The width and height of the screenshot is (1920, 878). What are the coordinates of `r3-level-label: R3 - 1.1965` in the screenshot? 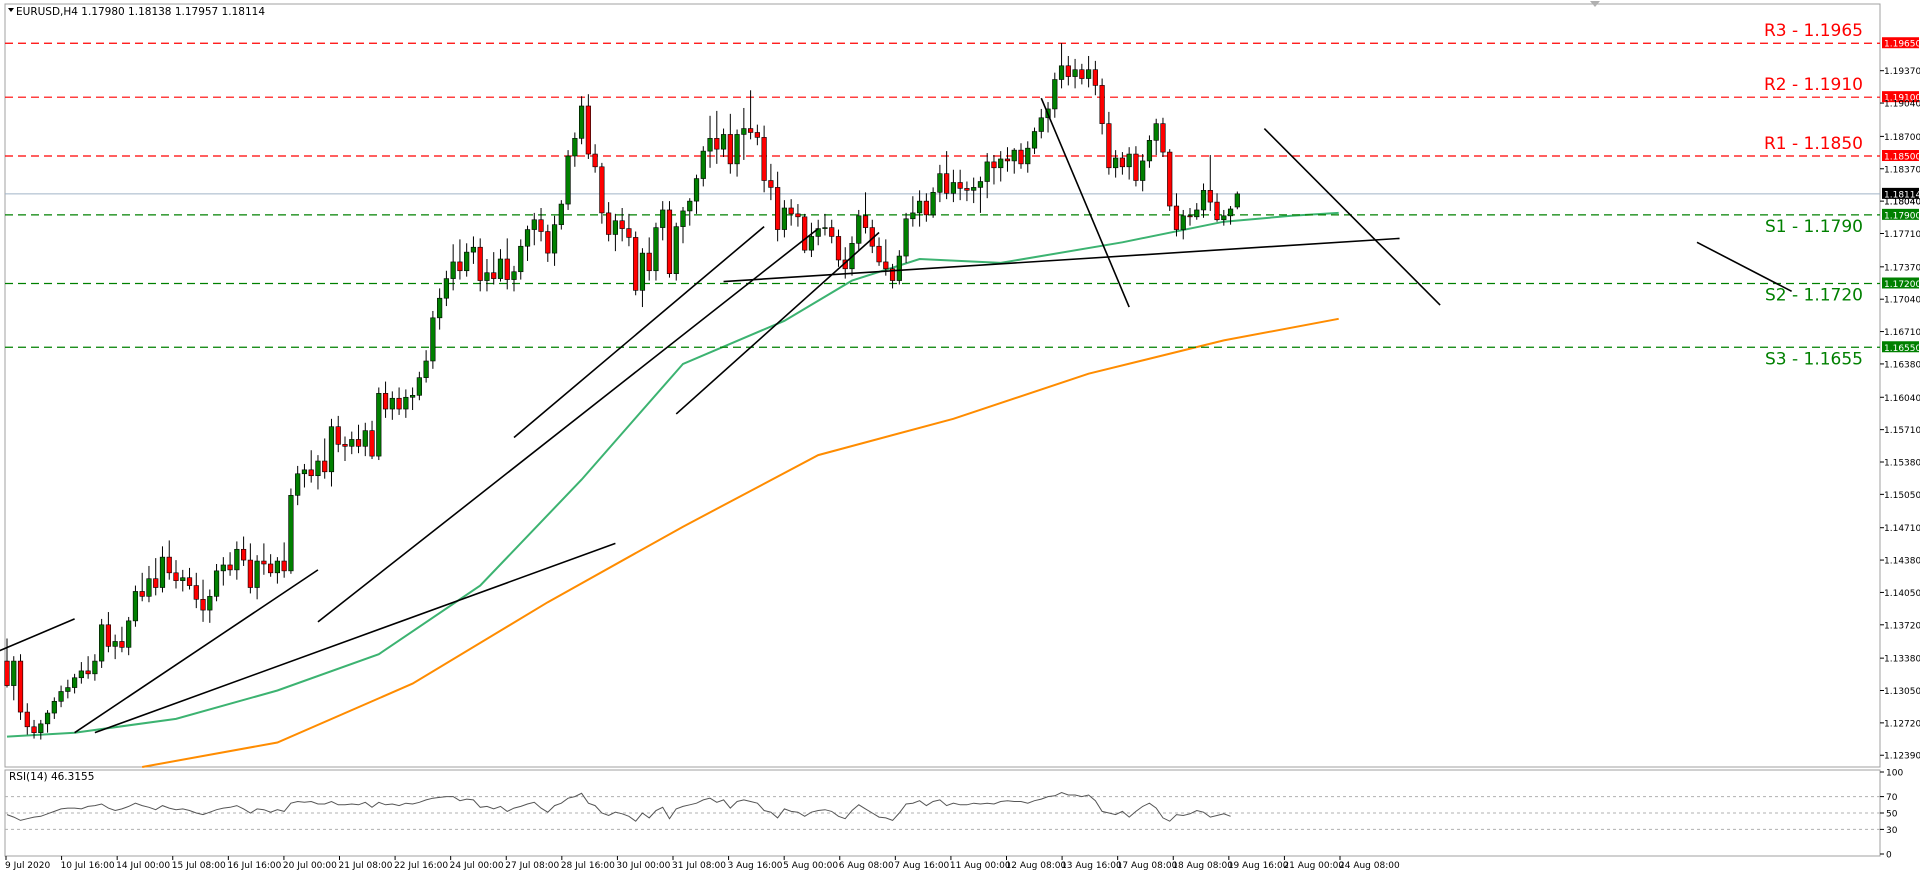 It's located at (1813, 31).